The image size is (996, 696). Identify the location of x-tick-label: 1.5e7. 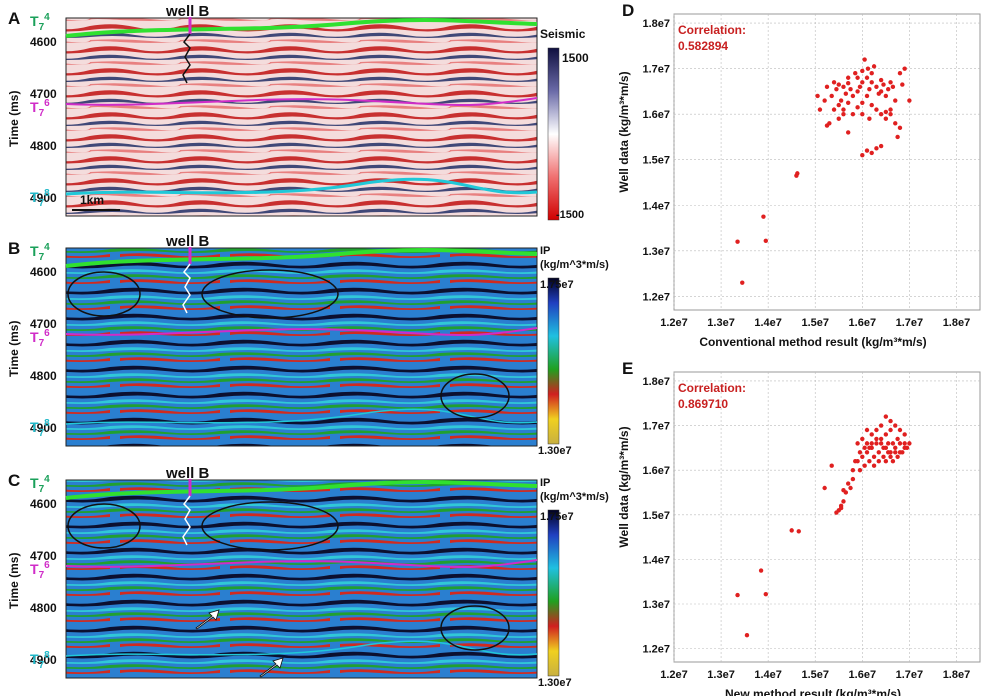
(815, 323).